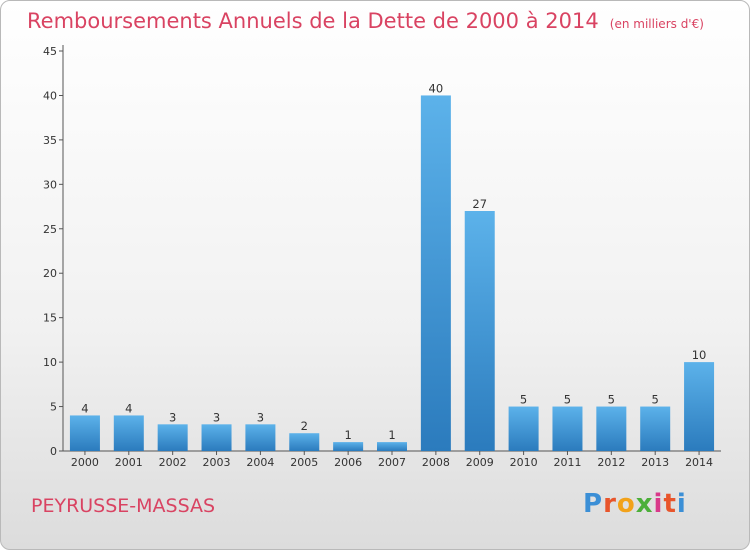 The width and height of the screenshot is (750, 550). What do you see at coordinates (50, 273) in the screenshot?
I see `y-tick-label: 20` at bounding box center [50, 273].